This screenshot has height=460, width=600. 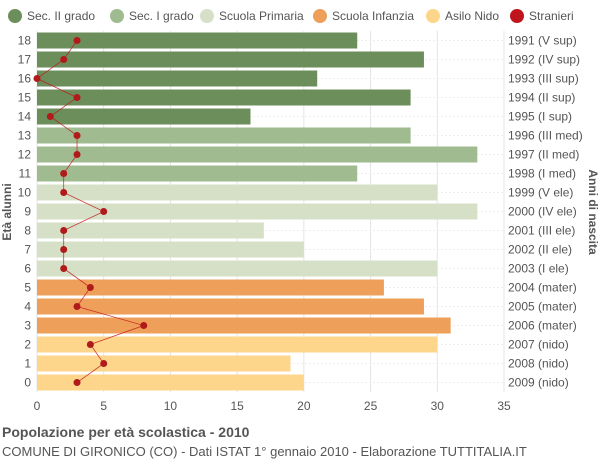 What do you see at coordinates (61, 16) in the screenshot?
I see `legend-label-0: Sec. II grado` at bounding box center [61, 16].